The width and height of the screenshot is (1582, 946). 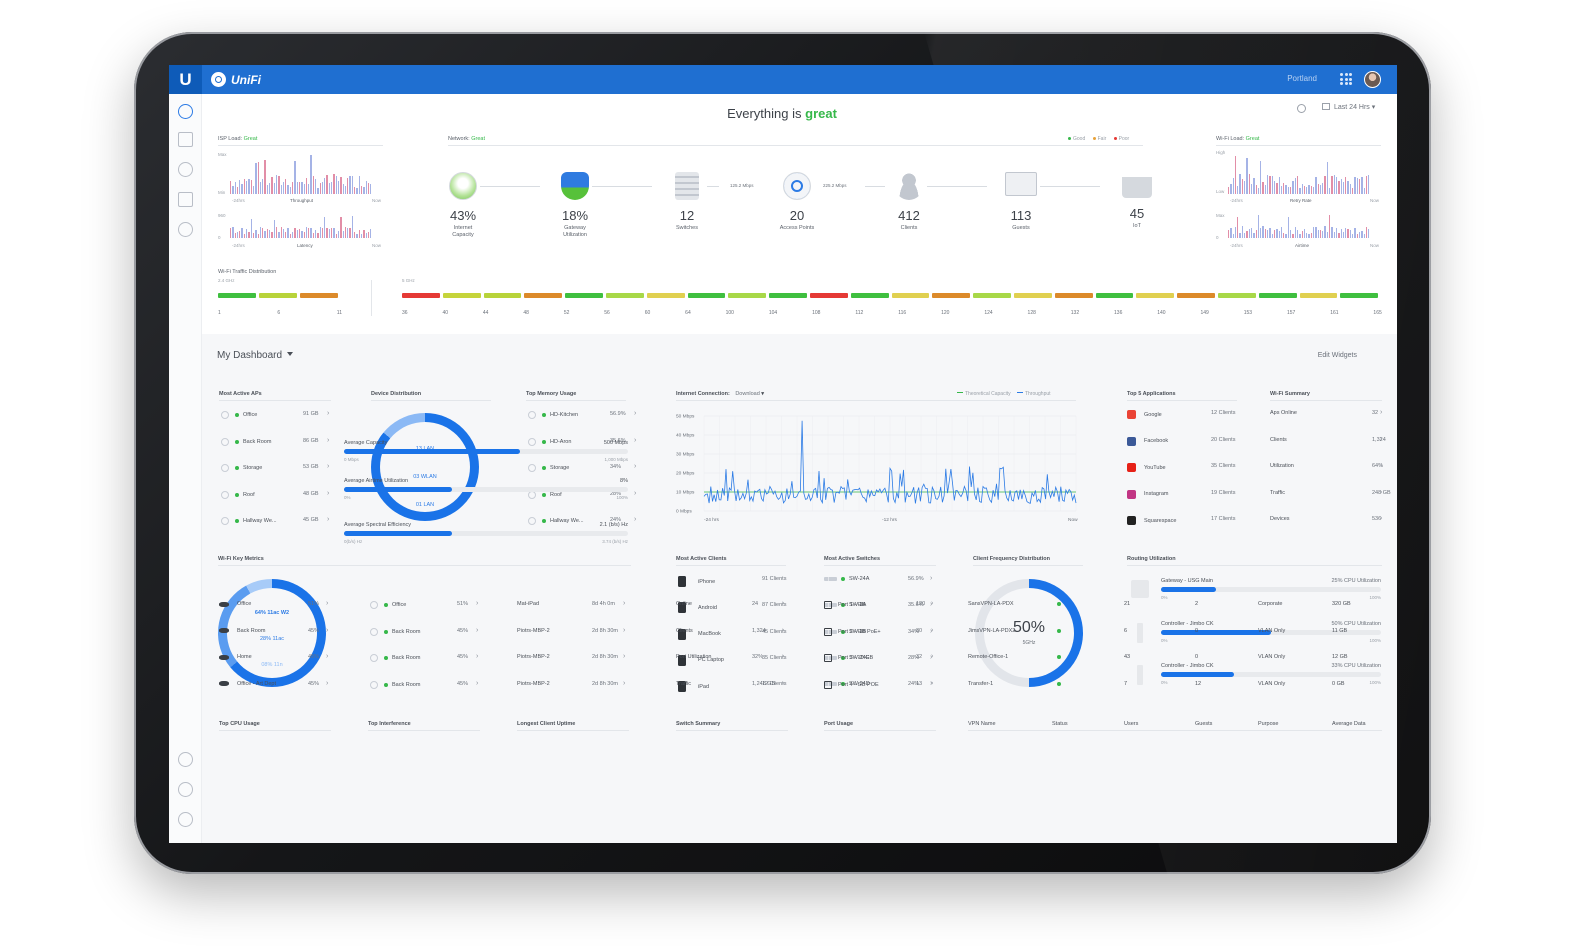 I want to click on memory-row: HD-Kitchen, so click(x=553, y=415).